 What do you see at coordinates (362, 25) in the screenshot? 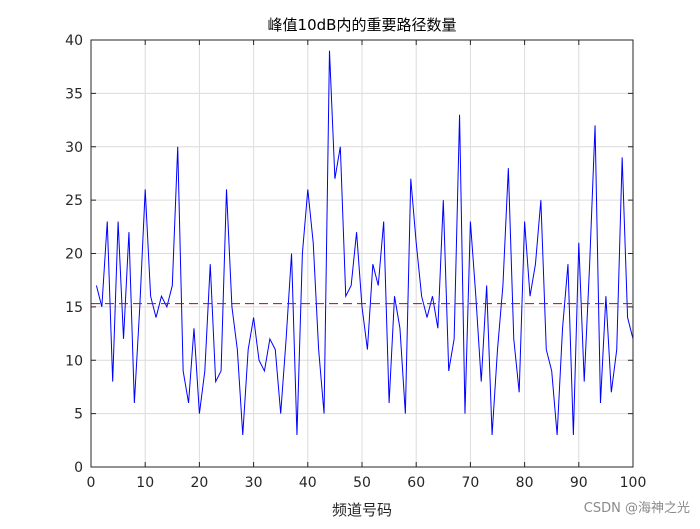
I see `chart-title: 峰值10dB内的重要路径数量` at bounding box center [362, 25].